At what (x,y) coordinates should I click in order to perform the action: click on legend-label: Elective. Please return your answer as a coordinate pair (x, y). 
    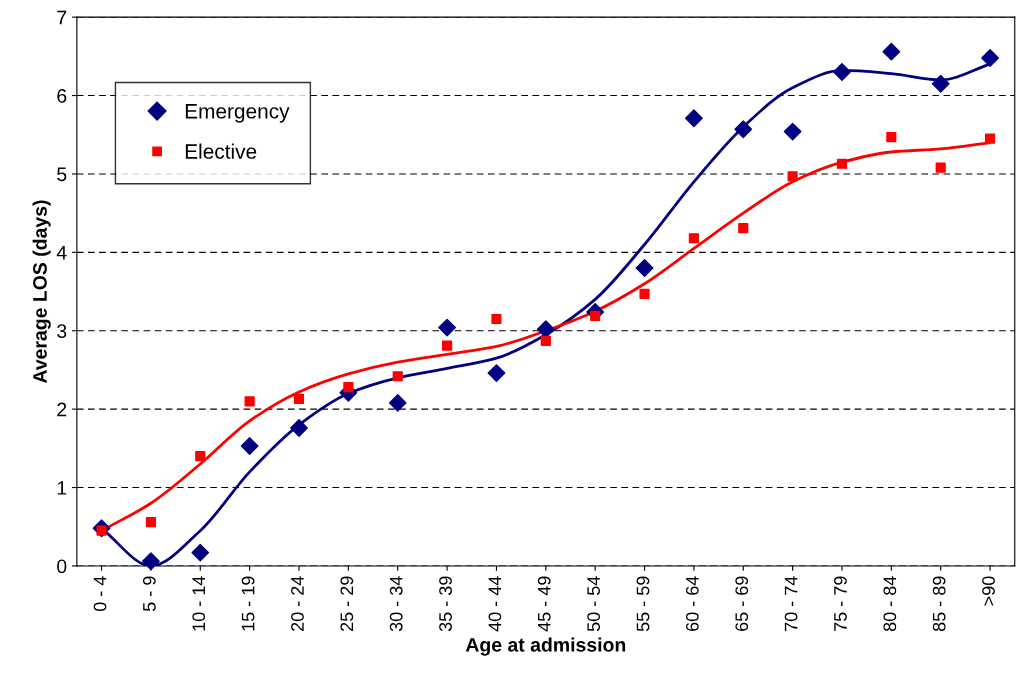
    Looking at the image, I should click on (221, 151).